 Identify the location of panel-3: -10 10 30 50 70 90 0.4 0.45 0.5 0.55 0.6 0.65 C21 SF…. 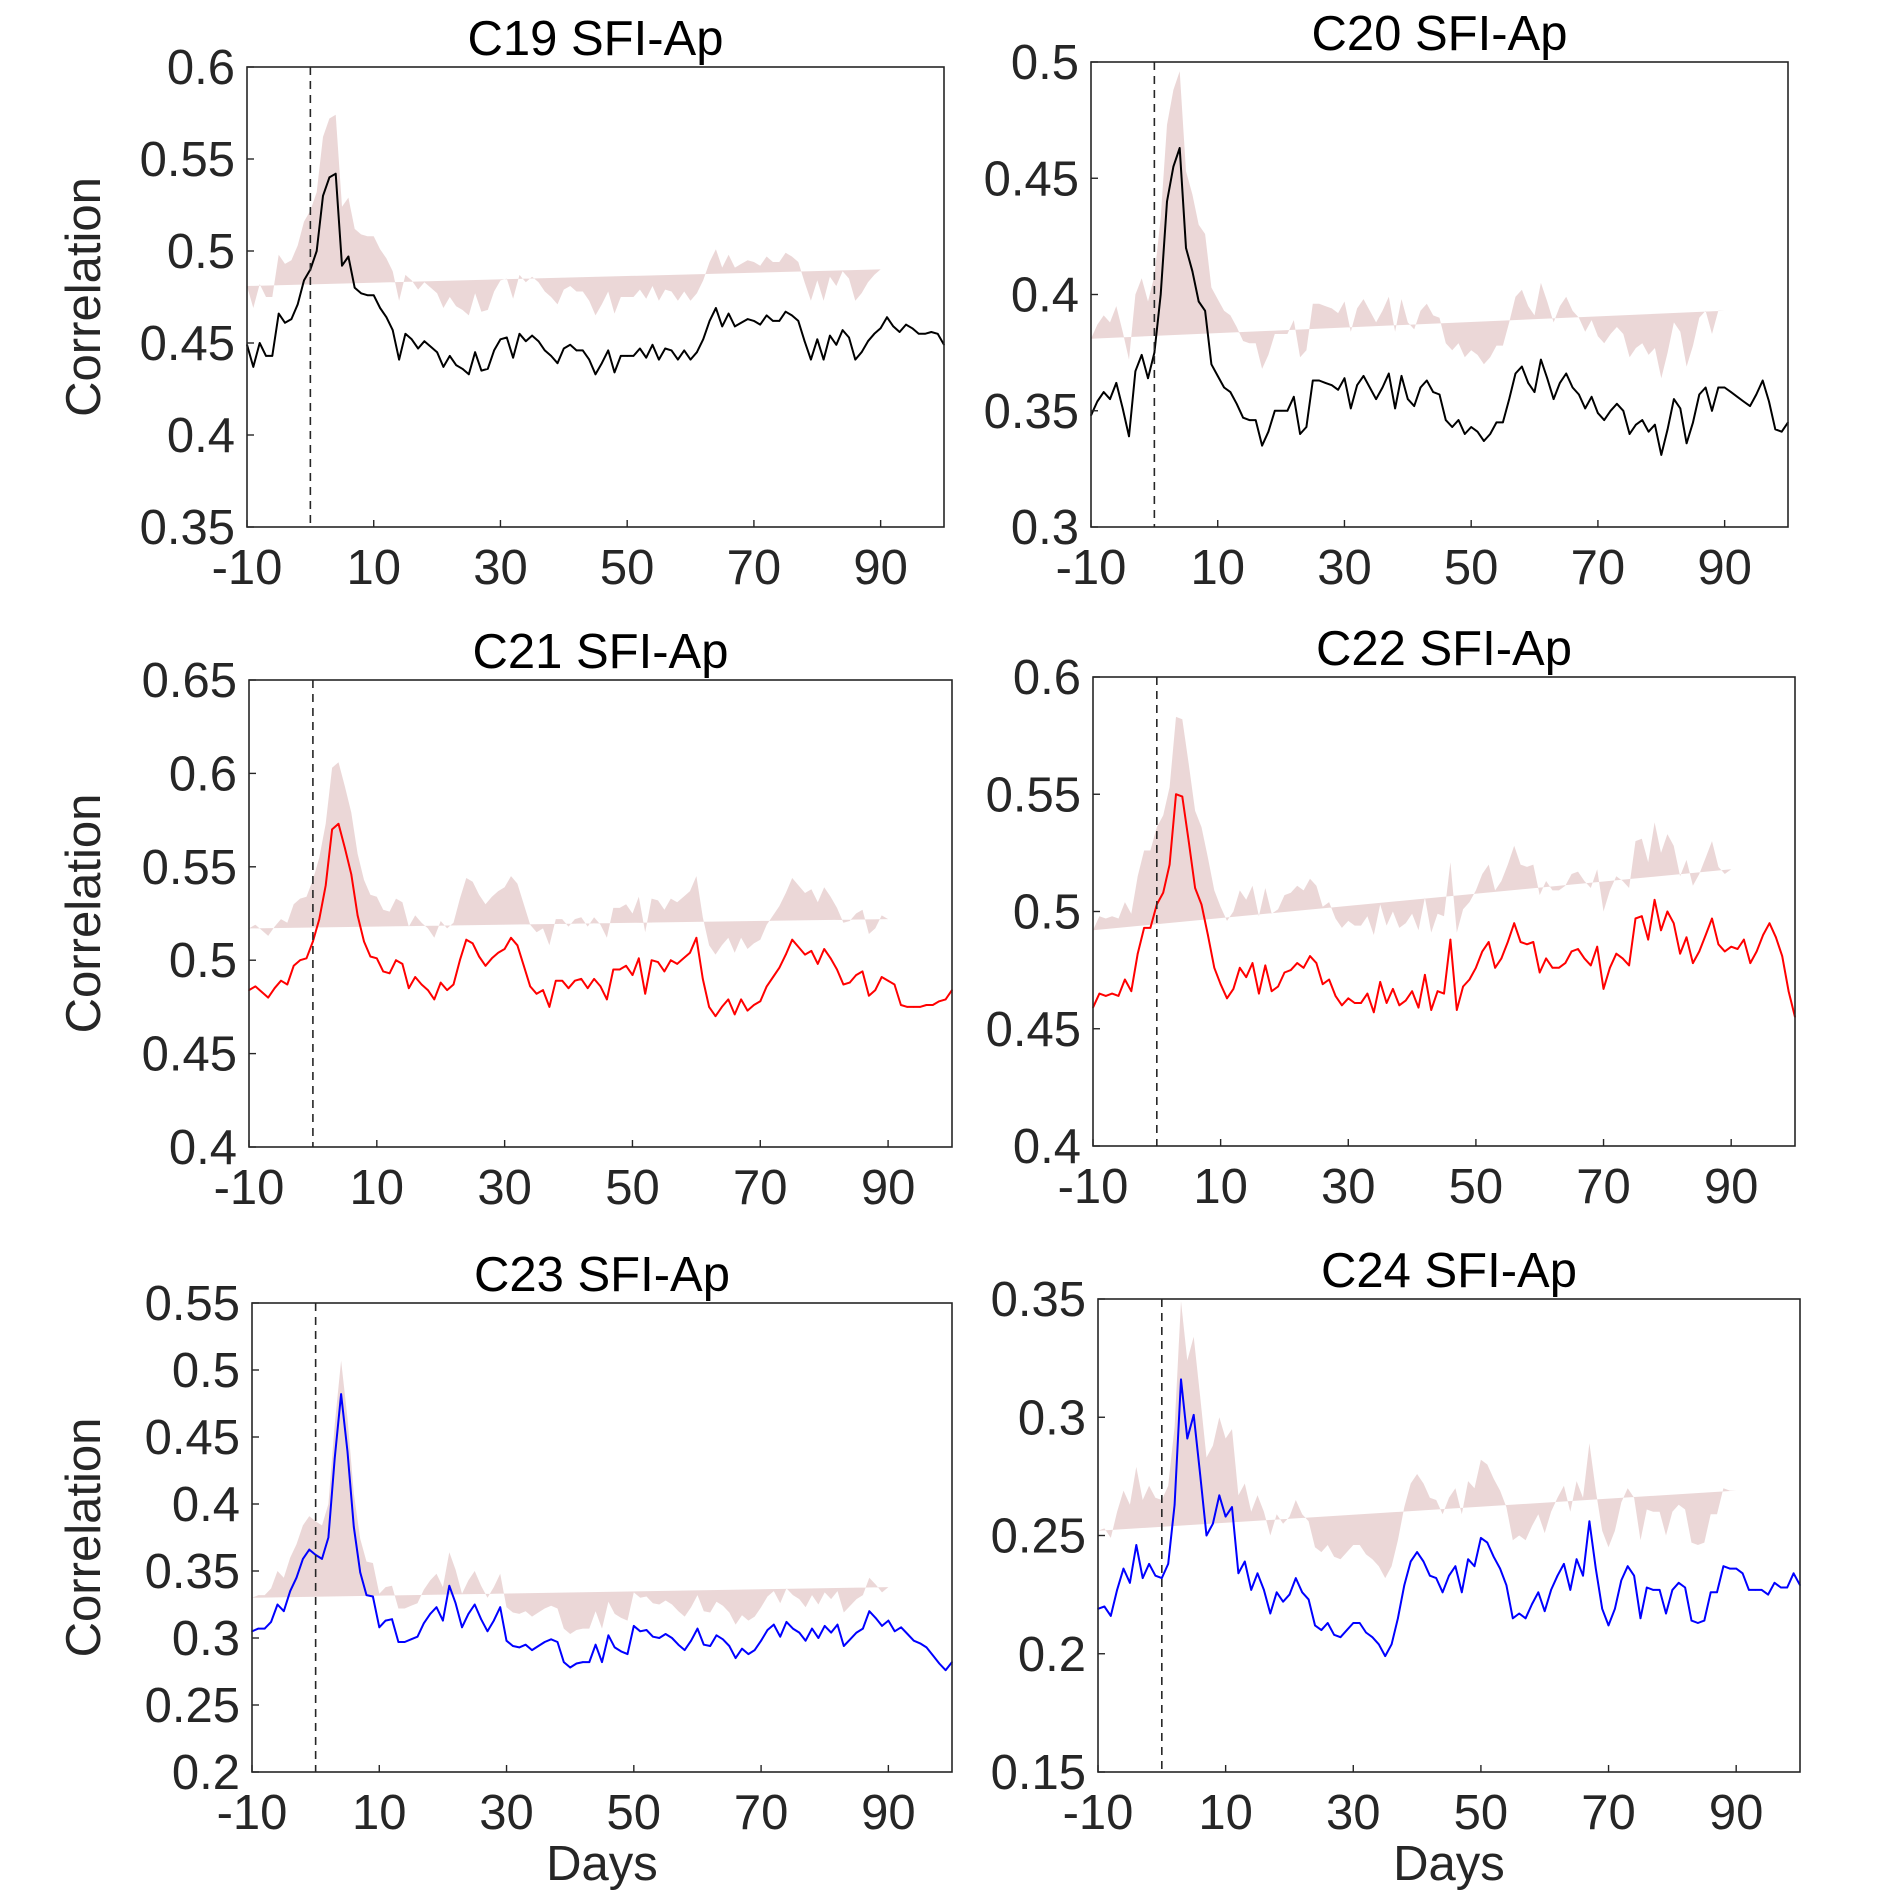
(505, 920).